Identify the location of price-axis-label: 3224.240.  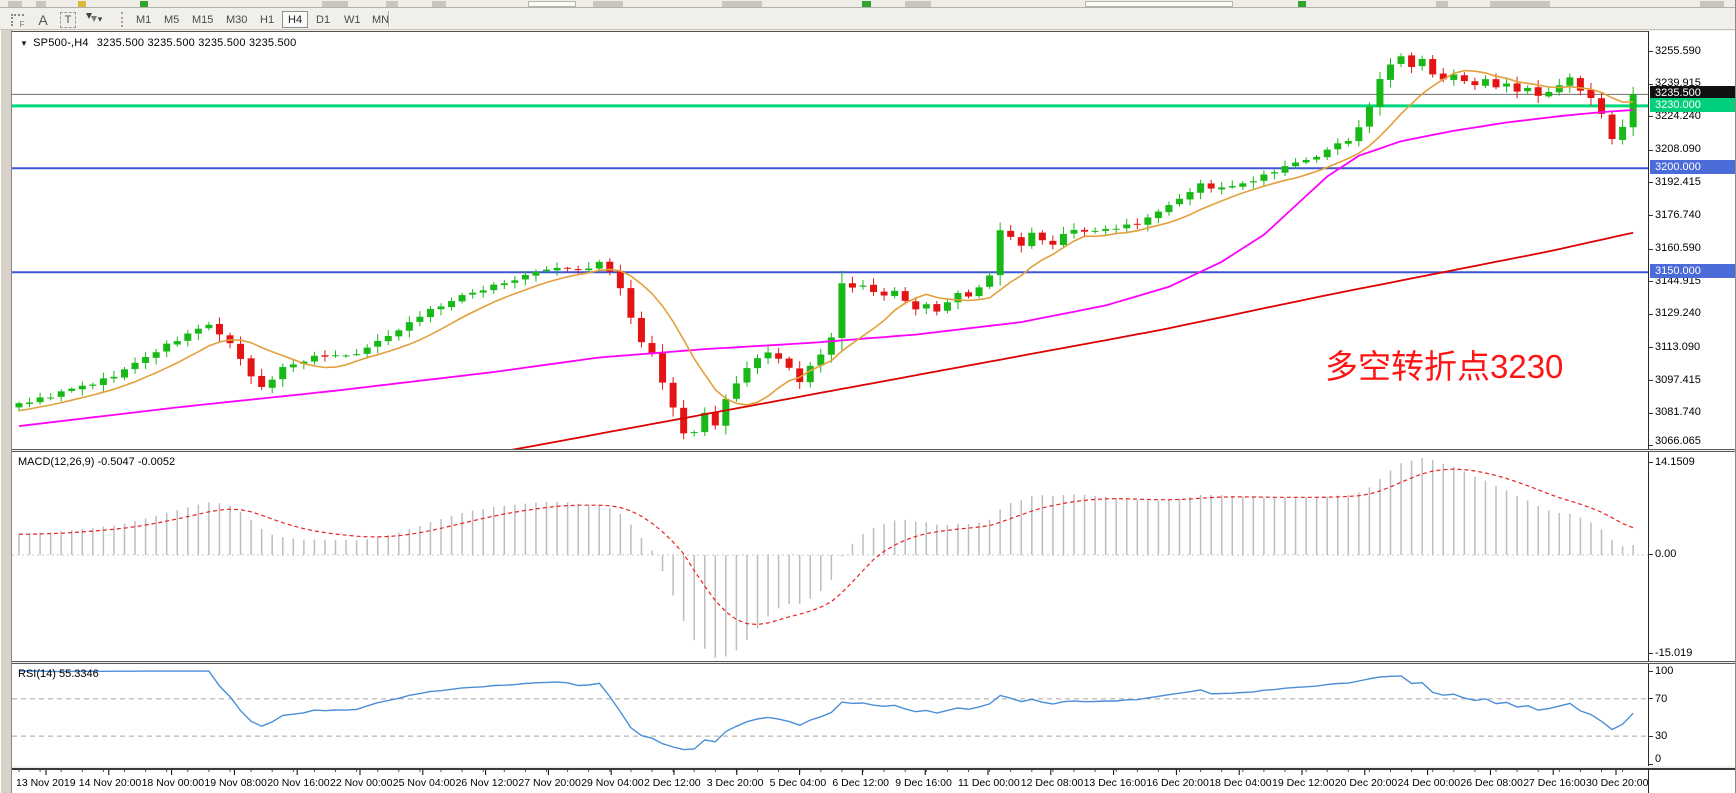
(1678, 115).